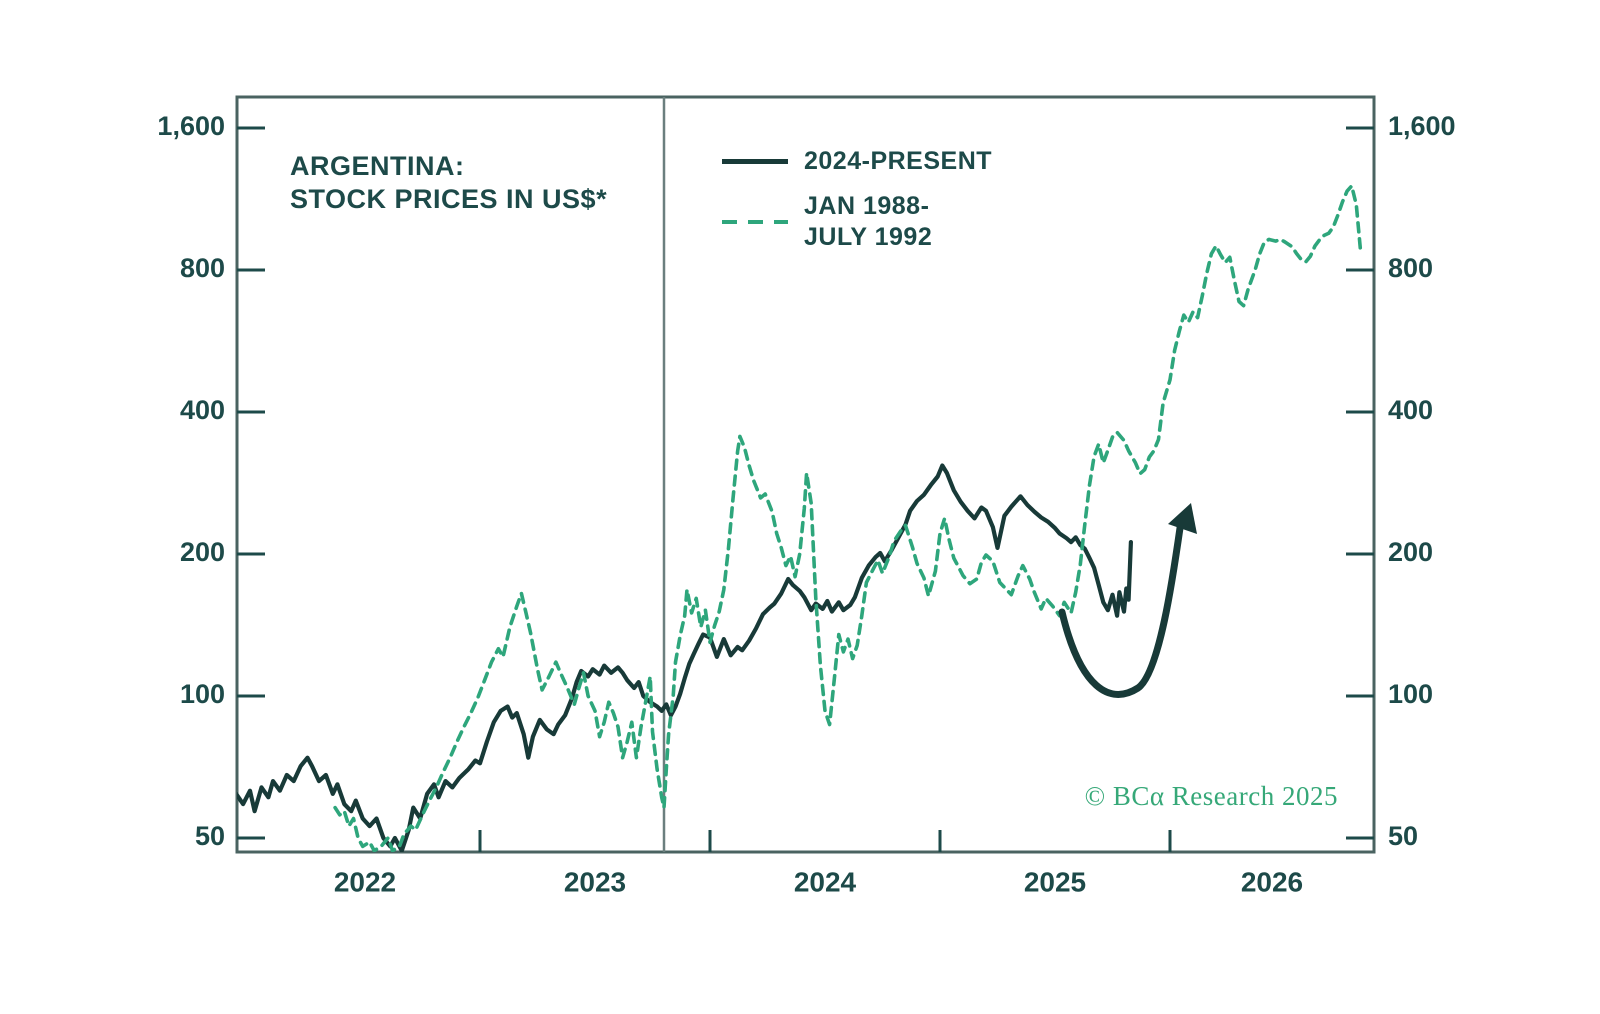 This screenshot has width=1600, height=1014. Describe the element at coordinates (202, 410) in the screenshot. I see `y-axis-label-left: 400` at that location.